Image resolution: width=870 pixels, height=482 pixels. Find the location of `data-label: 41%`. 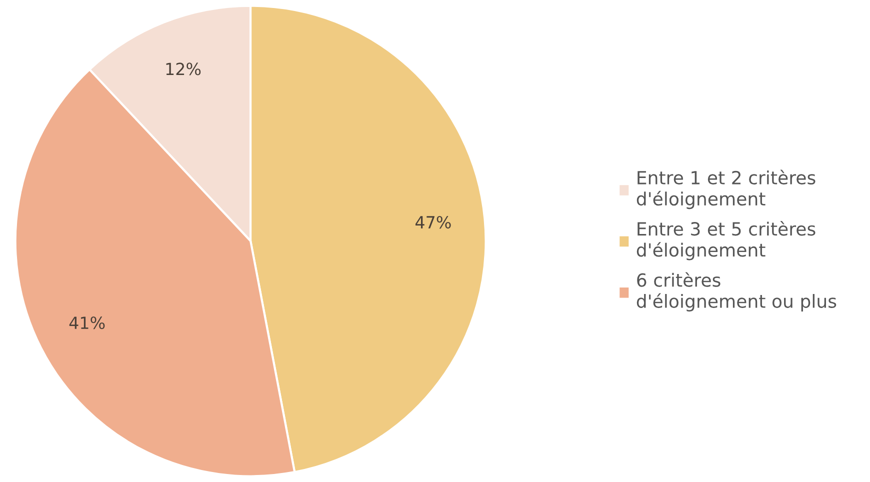

data-label: 41% is located at coordinates (87, 323).